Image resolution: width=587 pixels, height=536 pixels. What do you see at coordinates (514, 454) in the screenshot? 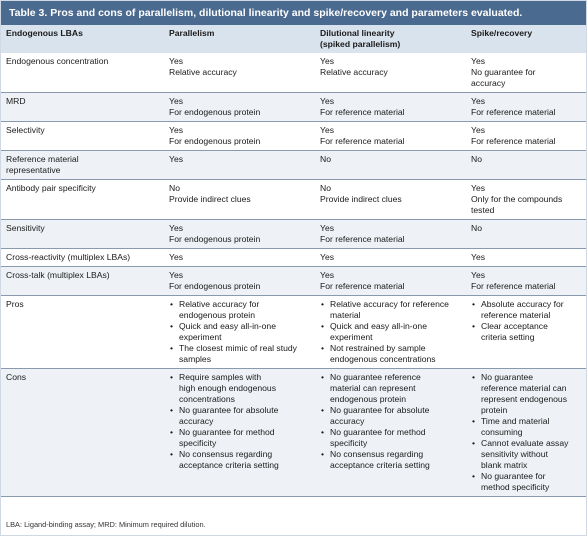
I see `list-item-text: sensitivity without` at bounding box center [514, 454].